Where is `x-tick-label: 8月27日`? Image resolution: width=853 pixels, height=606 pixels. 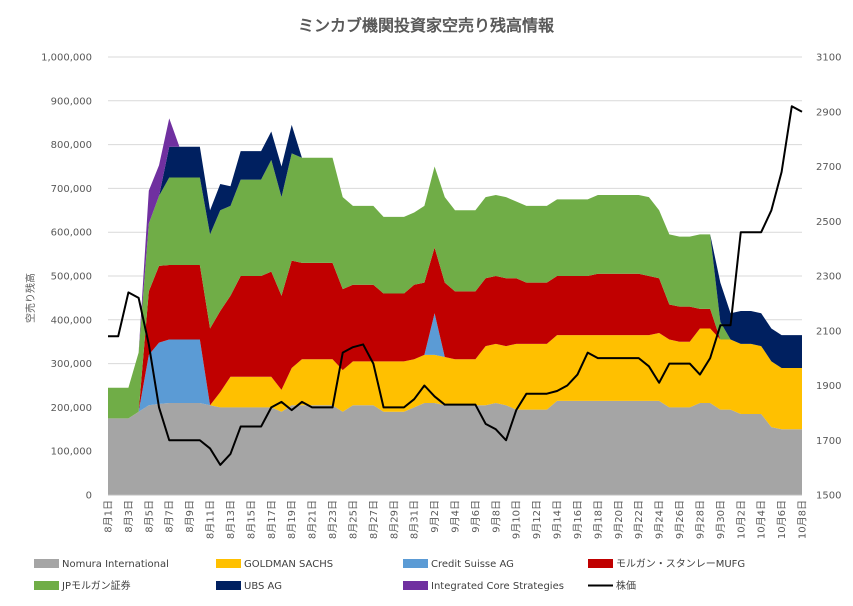
x-tick-label: 8月27日 is located at coordinates (374, 519).